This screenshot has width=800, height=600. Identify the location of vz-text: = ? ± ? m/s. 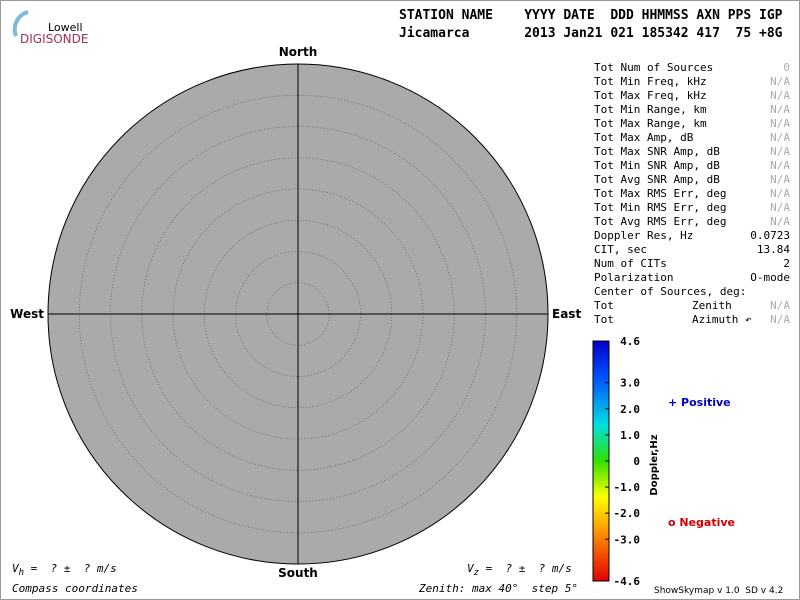
(525, 568).